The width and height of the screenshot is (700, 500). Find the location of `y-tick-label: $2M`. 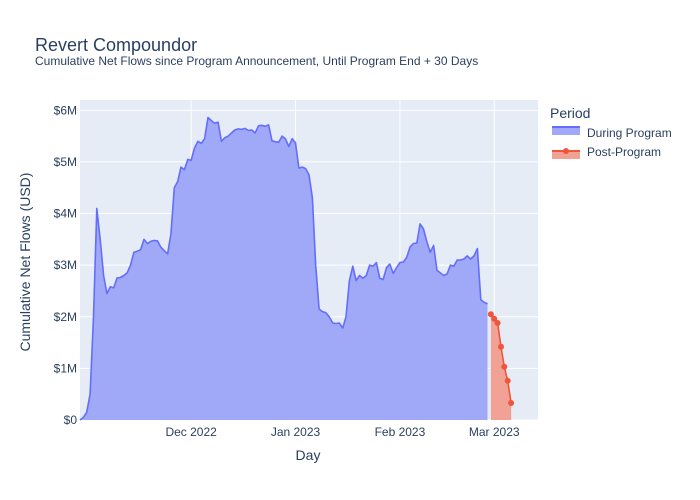

y-tick-label: $2M is located at coordinates (65, 317).